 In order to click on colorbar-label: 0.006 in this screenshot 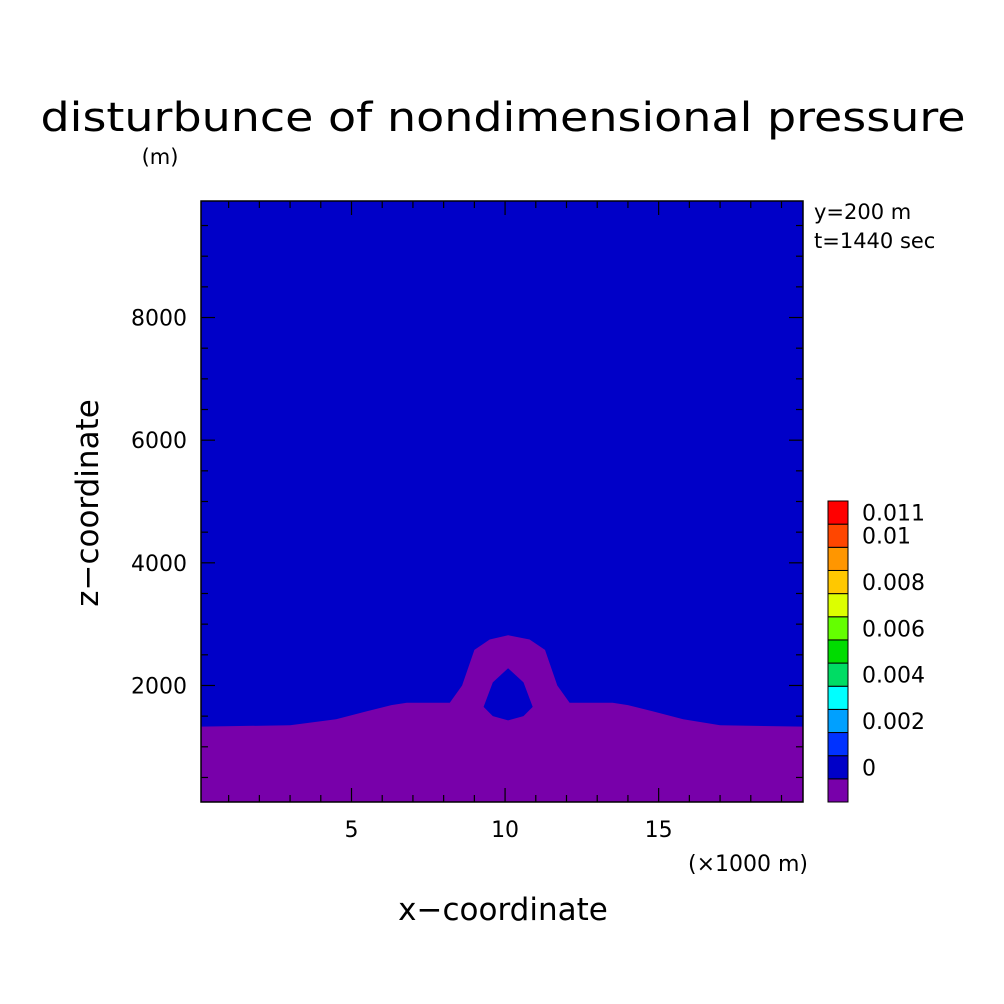, I will do `click(893, 629)`.